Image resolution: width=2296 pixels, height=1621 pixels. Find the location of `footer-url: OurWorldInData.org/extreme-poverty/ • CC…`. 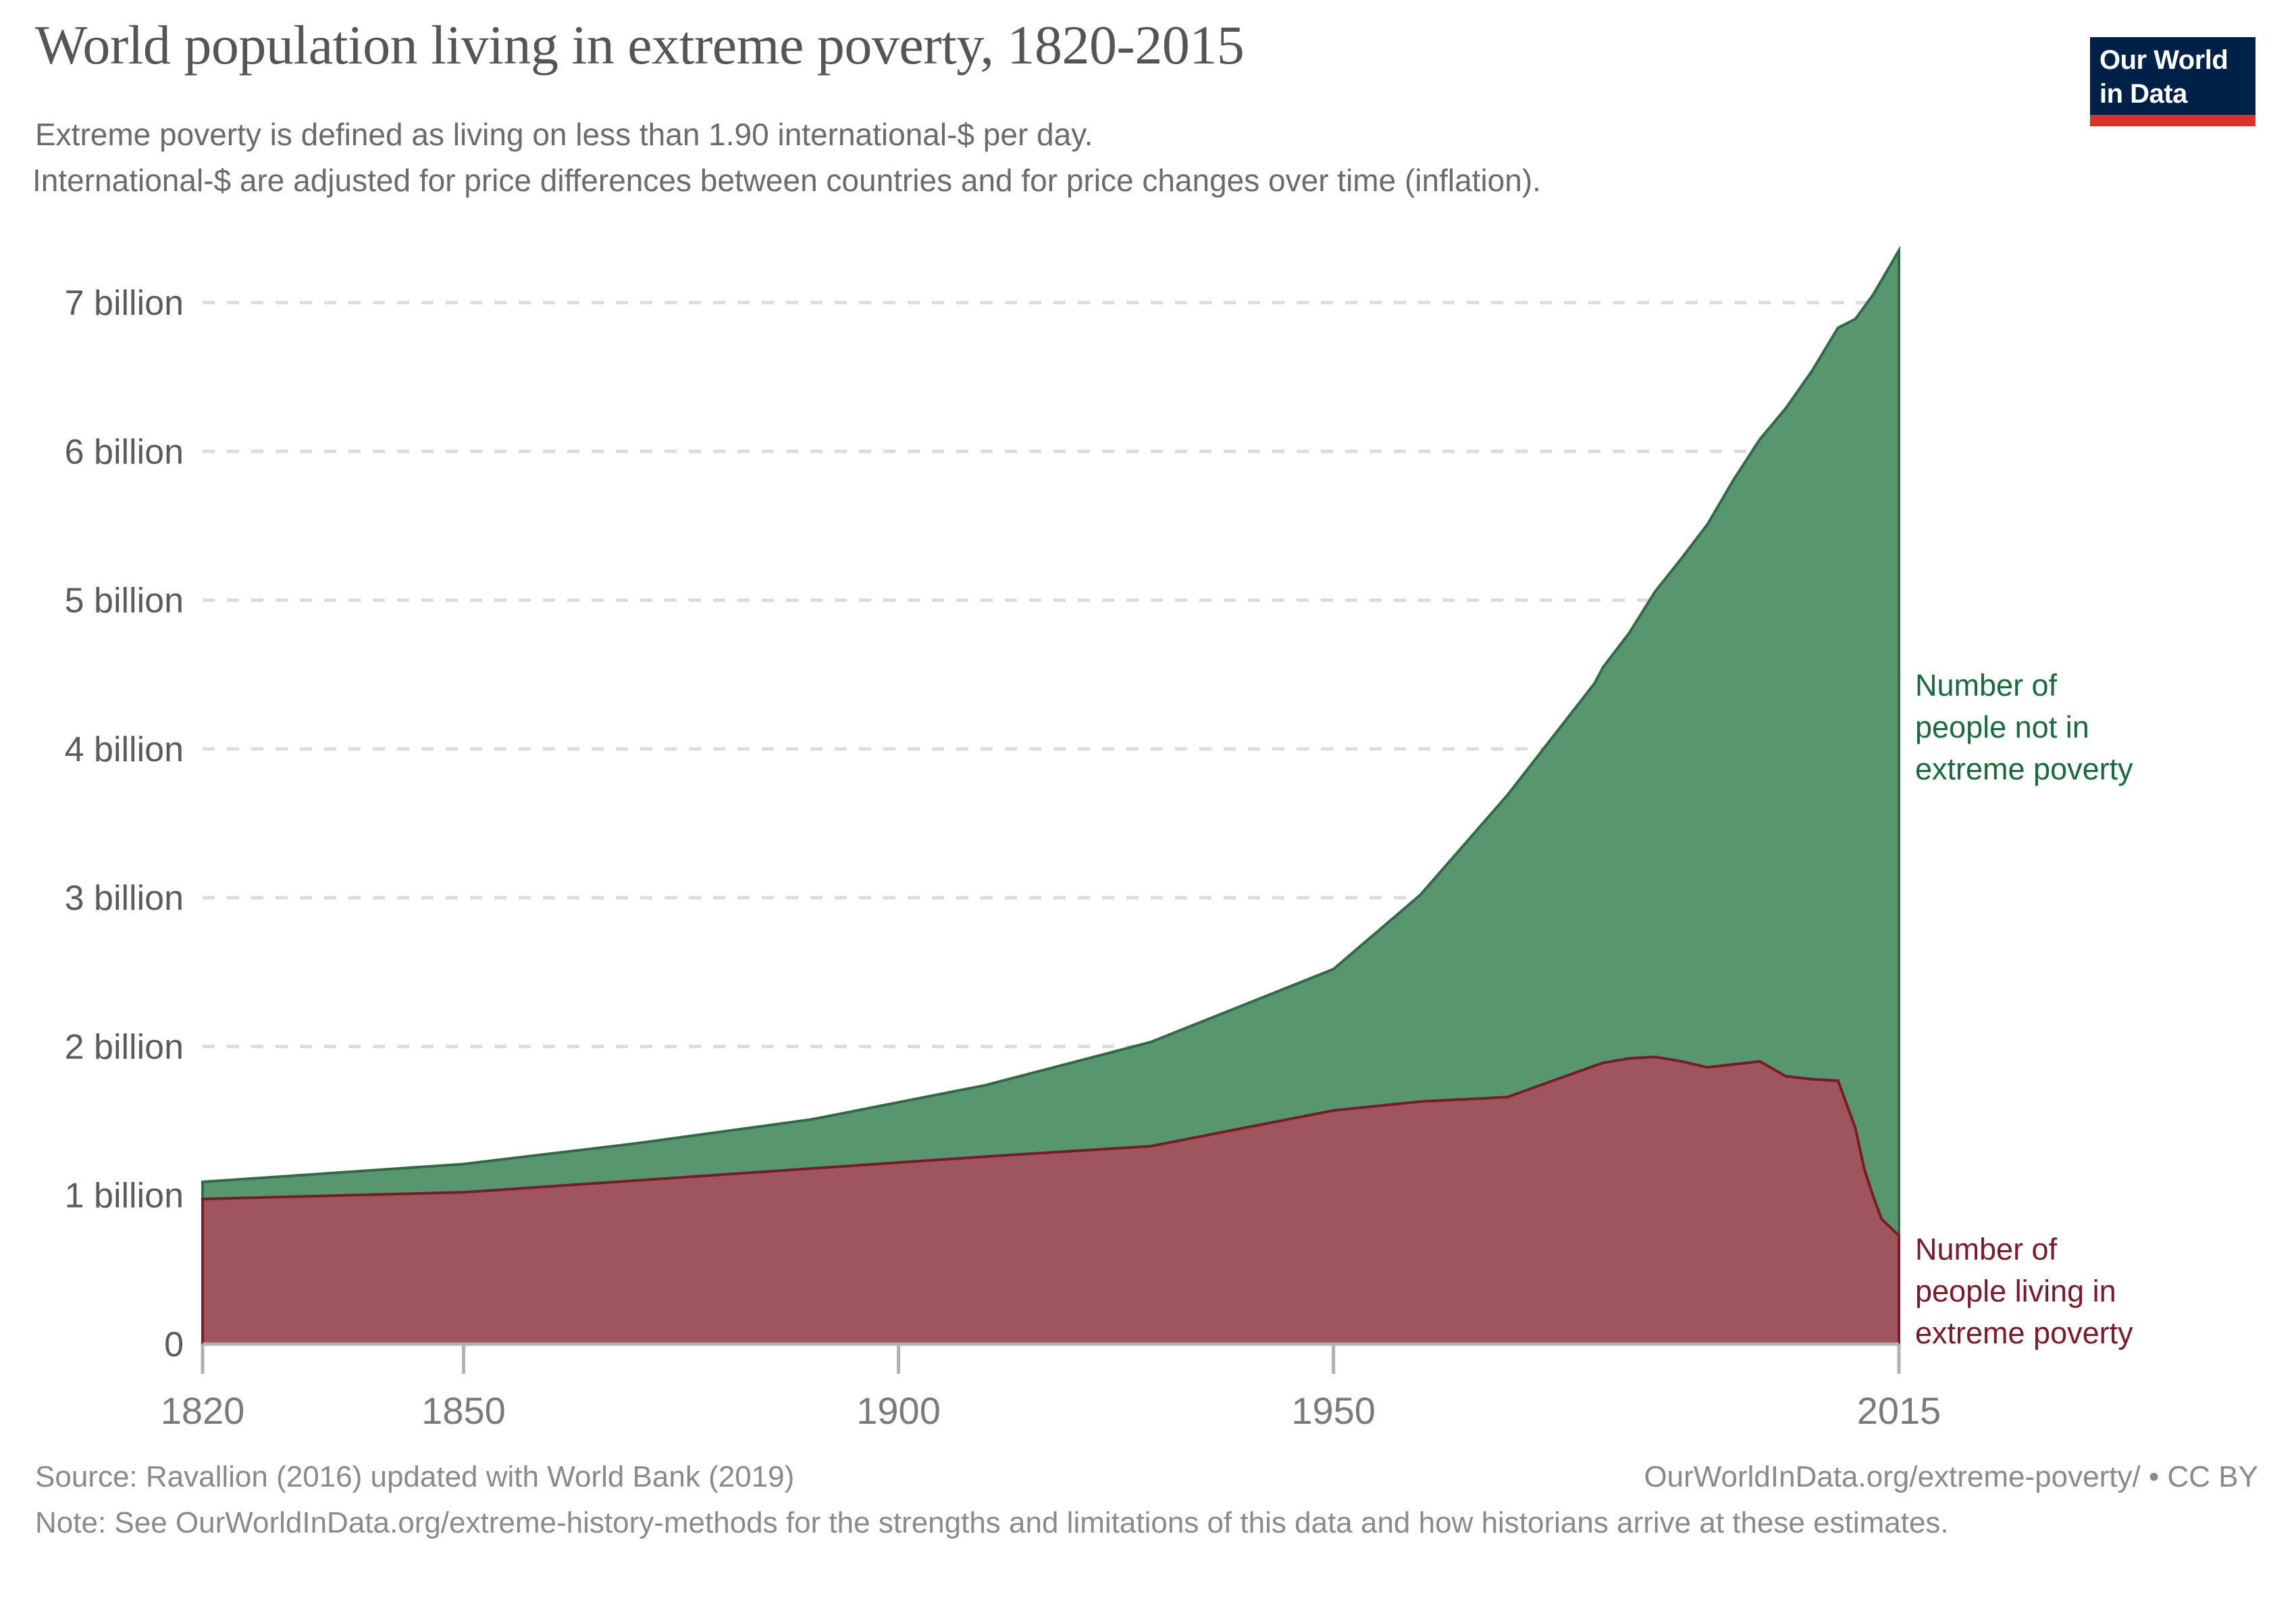

footer-url: OurWorldInData.org/extreme-poverty/ • CC… is located at coordinates (1951, 1476).